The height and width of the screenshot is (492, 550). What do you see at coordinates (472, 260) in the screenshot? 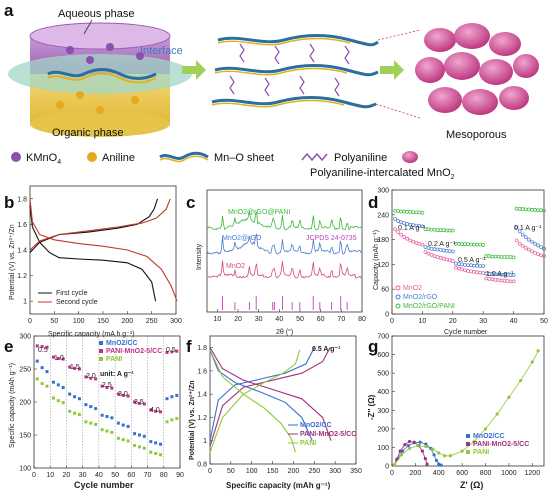
I see `rate-label: 0.5 A g⁻¹` at bounding box center [472, 260].